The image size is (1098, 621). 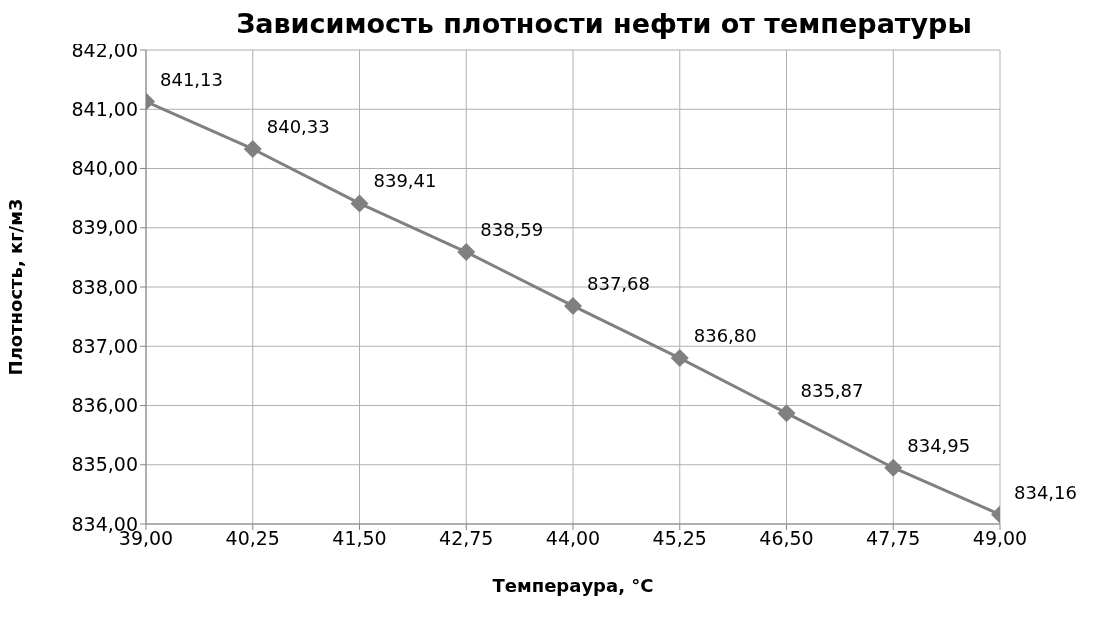 What do you see at coordinates (573, 538) in the screenshot?
I see `x-tick-label: 44,00` at bounding box center [573, 538].